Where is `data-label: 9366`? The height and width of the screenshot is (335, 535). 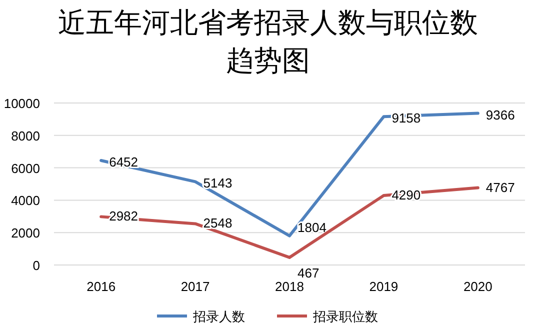
data-label: 9366 is located at coordinates (500, 114).